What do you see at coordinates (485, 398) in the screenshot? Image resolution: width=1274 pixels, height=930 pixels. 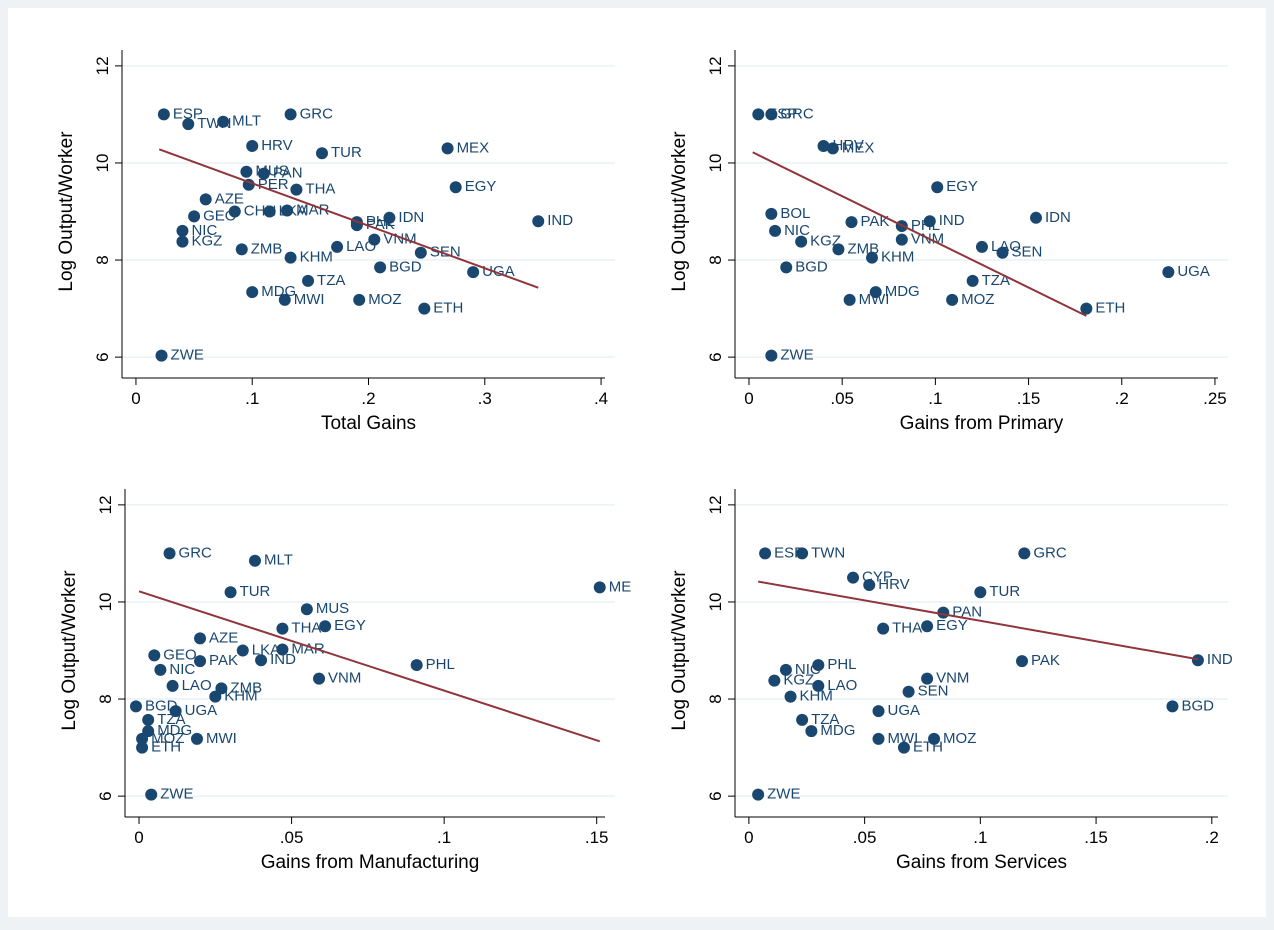 I see `x-tick-label: .3` at bounding box center [485, 398].